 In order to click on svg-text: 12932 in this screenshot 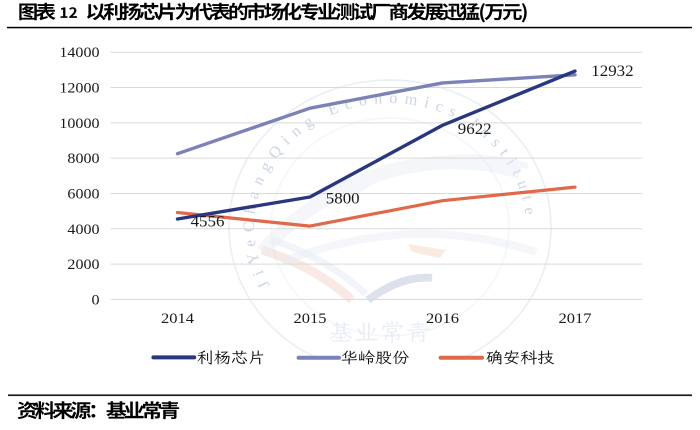, I will do `click(612, 71)`.